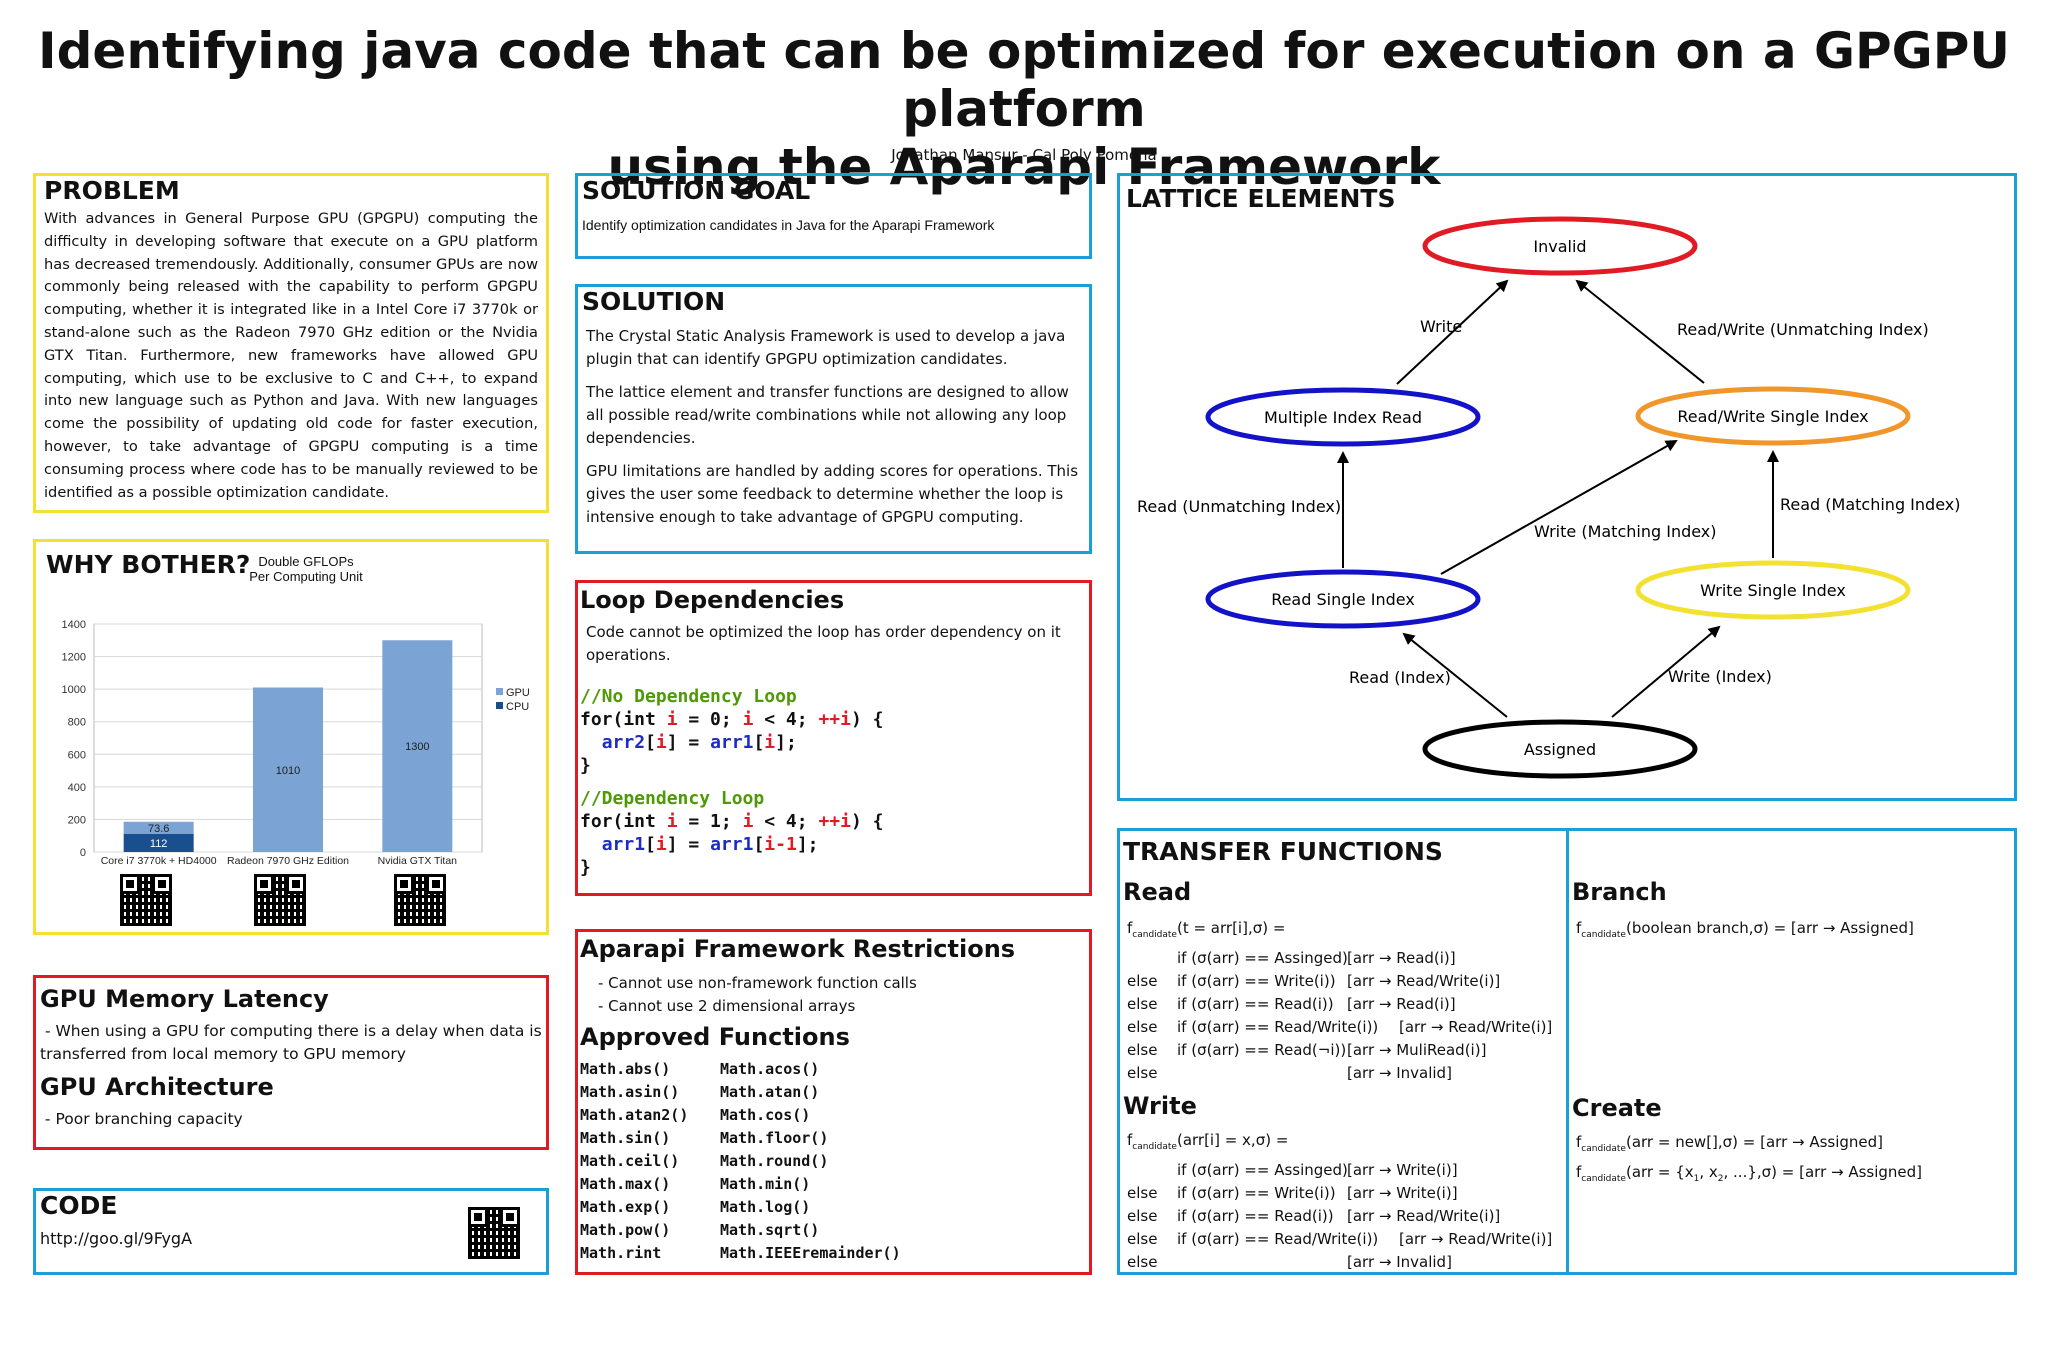 The height and width of the screenshot is (1365, 2048). What do you see at coordinates (1160, 1106) in the screenshot?
I see `write-heading: Write` at bounding box center [1160, 1106].